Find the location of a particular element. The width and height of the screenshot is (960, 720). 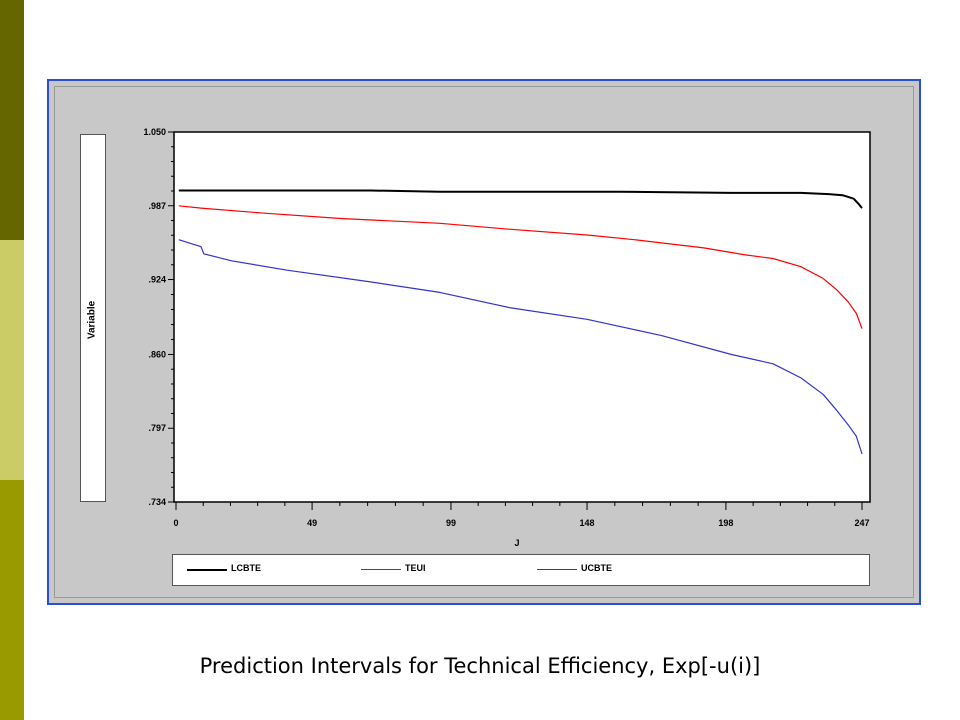

y-tick-label: .924 is located at coordinates (157, 280).